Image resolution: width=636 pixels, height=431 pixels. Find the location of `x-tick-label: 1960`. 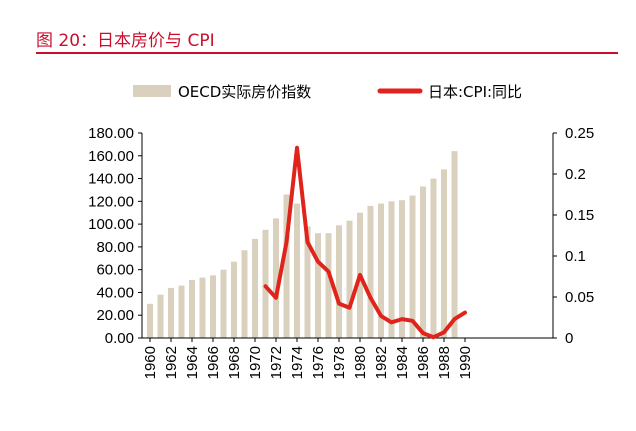

x-tick-label: 1960 is located at coordinates (150, 362).